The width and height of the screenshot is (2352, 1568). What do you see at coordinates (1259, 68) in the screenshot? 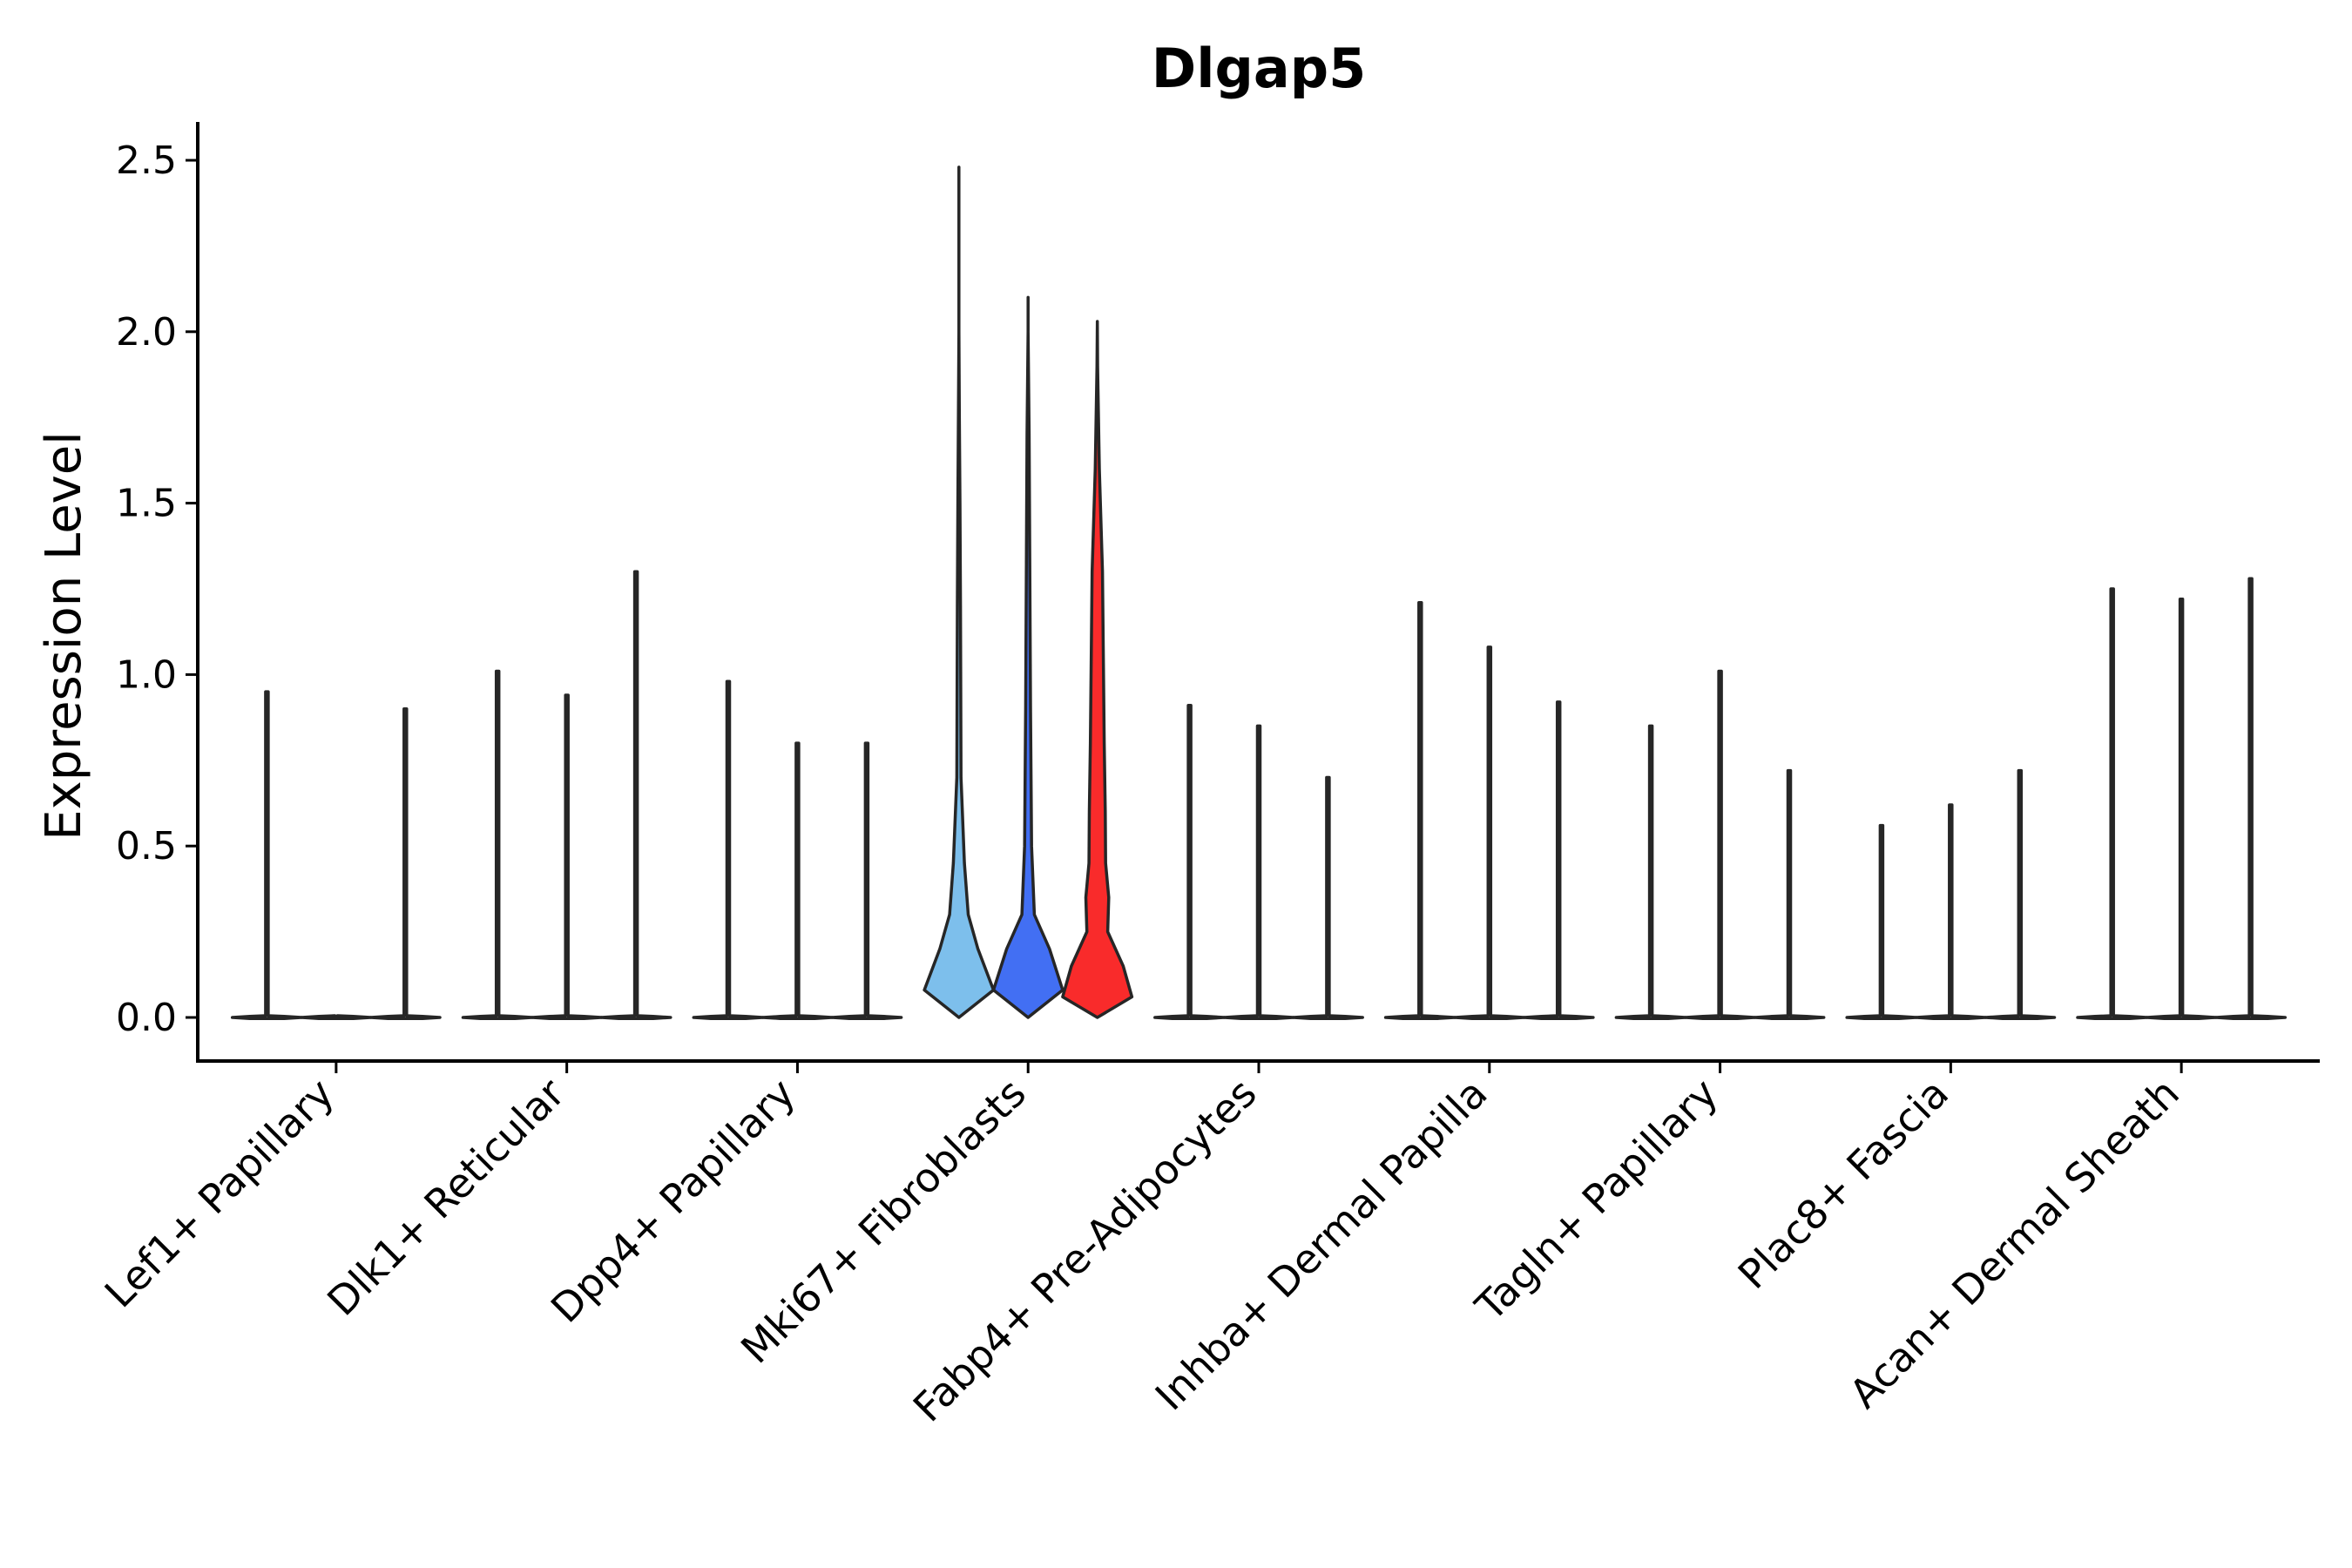
I see `chart-title: Dlgap5` at bounding box center [1259, 68].